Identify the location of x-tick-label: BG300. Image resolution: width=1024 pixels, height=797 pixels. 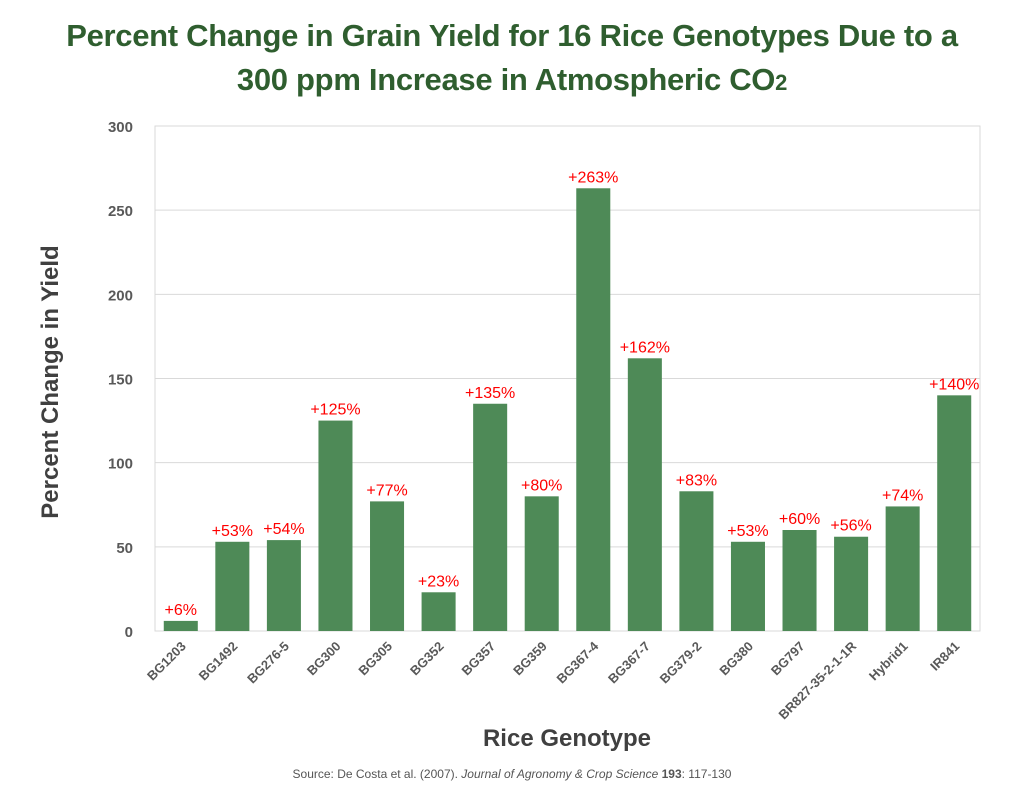
(324, 659).